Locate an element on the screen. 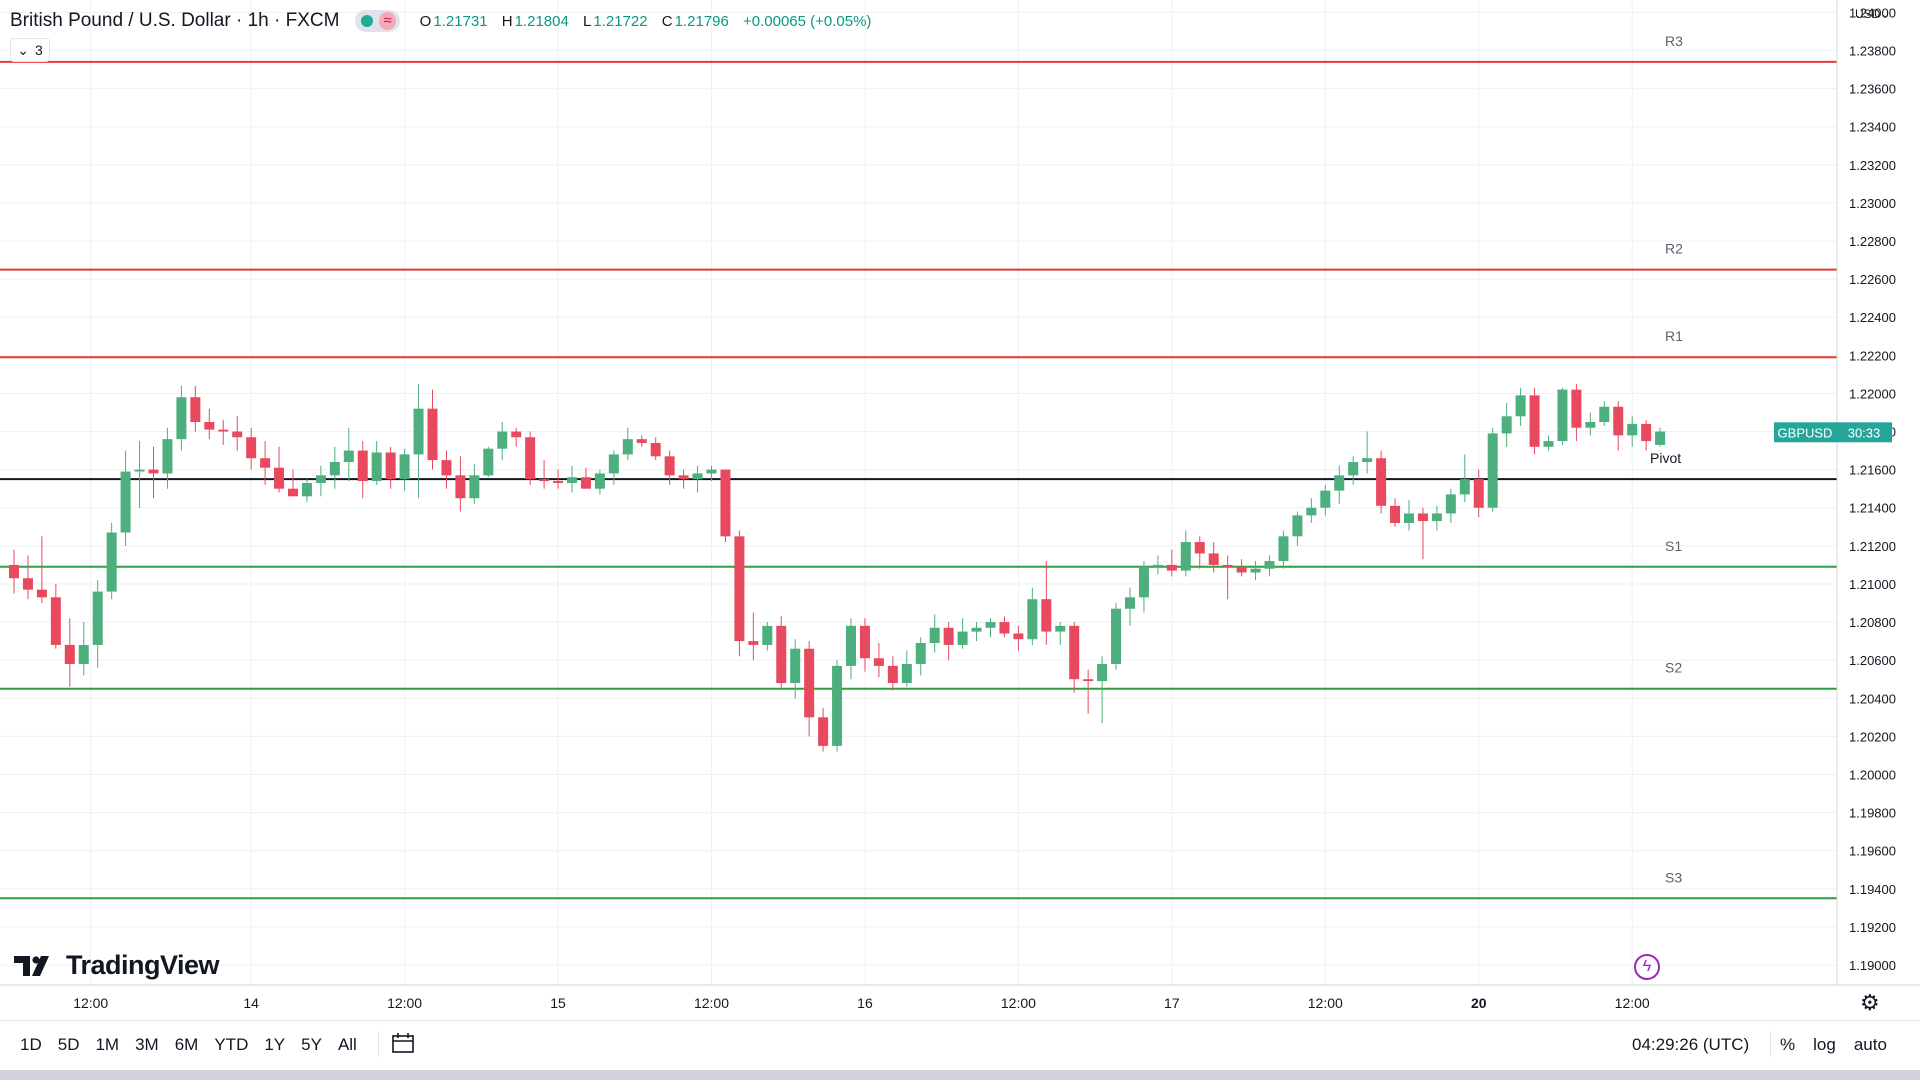 The height and width of the screenshot is (1080, 1920). price-tick-label: 1.22000 is located at coordinates (1872, 393).